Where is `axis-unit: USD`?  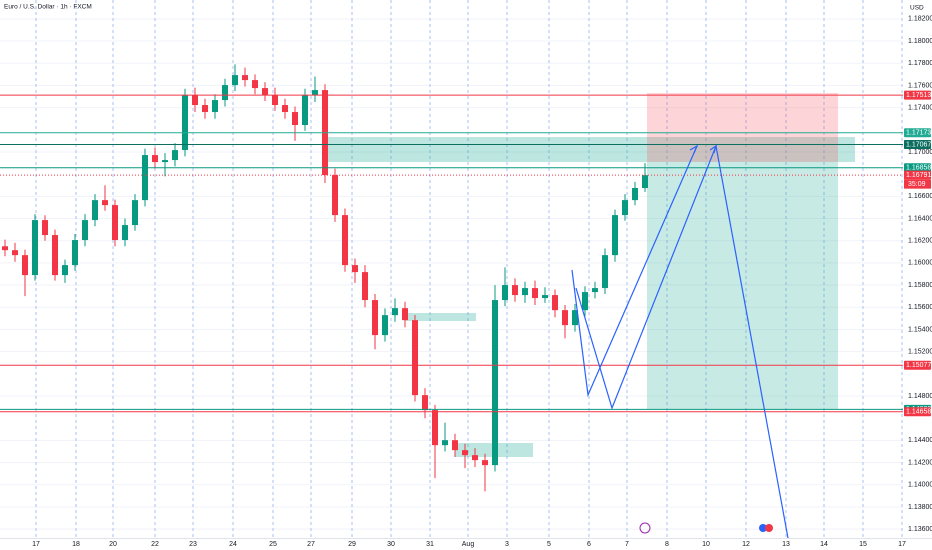
axis-unit: USD is located at coordinates (917, 8).